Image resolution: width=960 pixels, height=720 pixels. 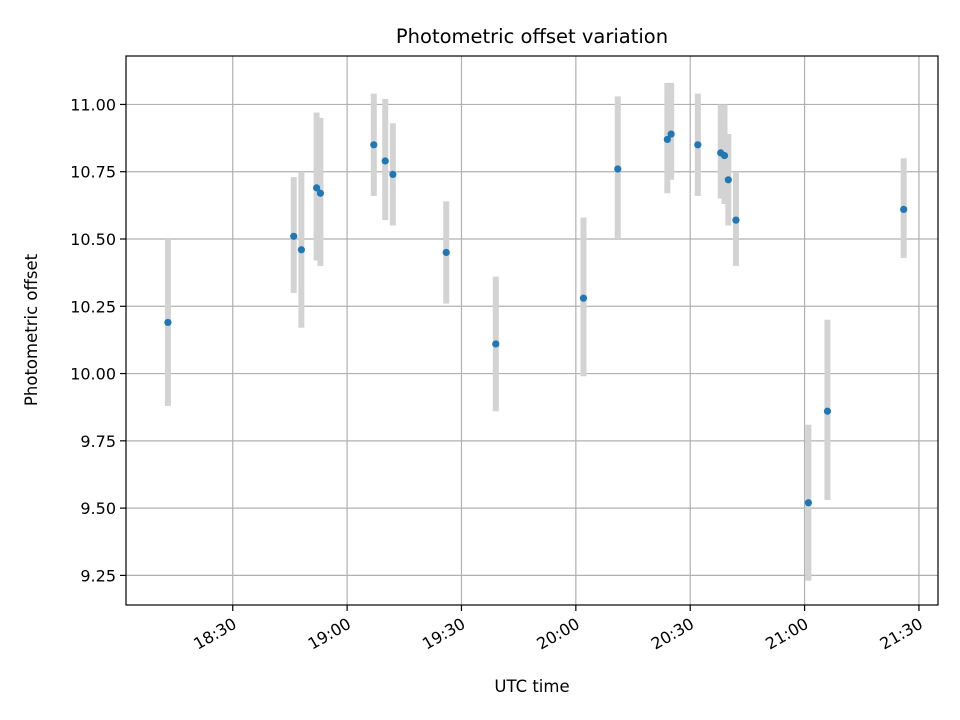 What do you see at coordinates (532, 36) in the screenshot?
I see `chart-title: Photometric offset variation` at bounding box center [532, 36].